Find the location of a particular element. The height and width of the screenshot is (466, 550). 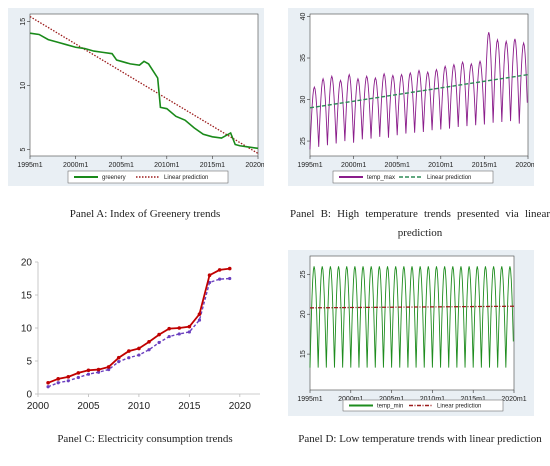

x-tick-label: 2005 is located at coordinates (88, 406).